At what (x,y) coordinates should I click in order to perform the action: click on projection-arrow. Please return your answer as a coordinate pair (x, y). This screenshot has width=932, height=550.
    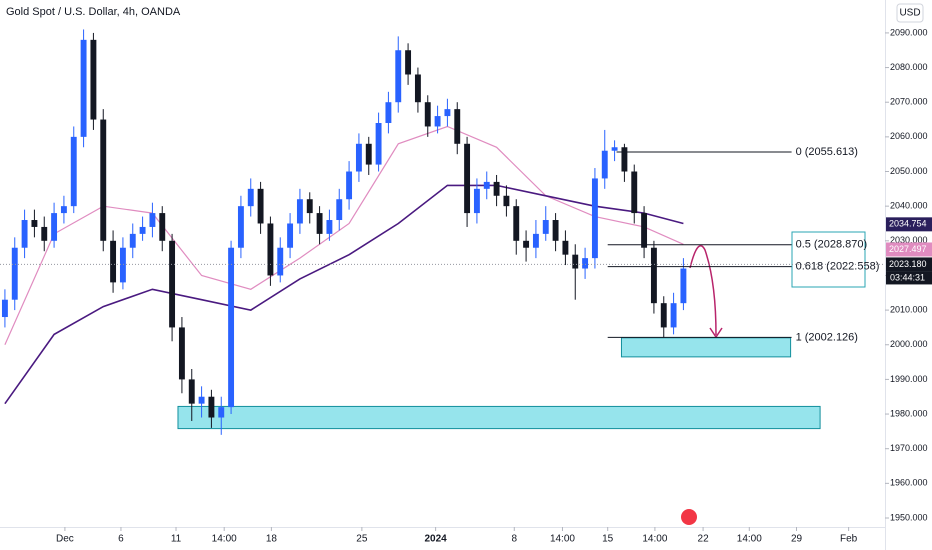
    Looking at the image, I should click on (703, 290).